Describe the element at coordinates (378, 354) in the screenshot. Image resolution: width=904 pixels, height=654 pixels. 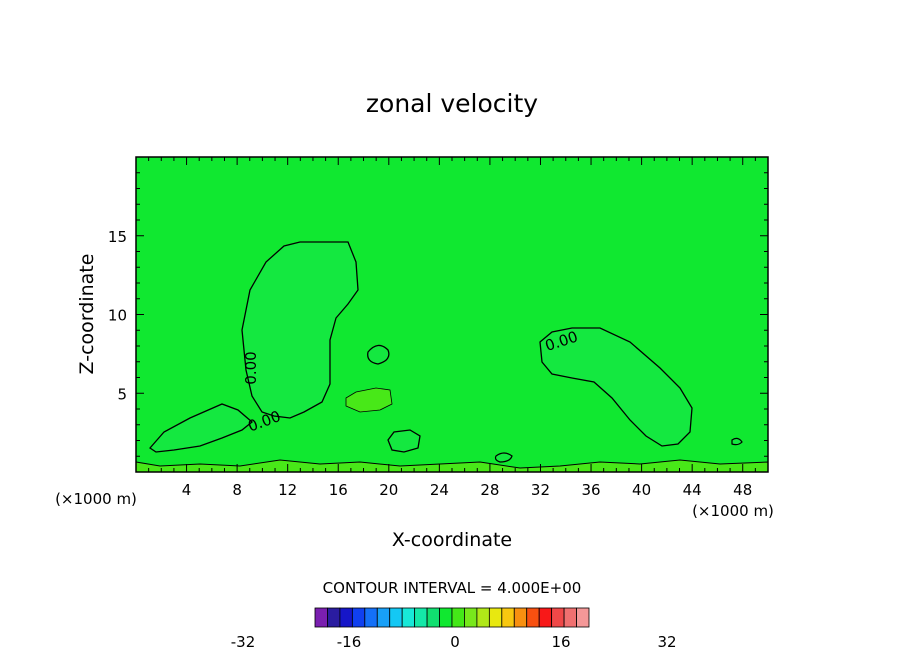
I see `region-small-cell-upper` at that location.